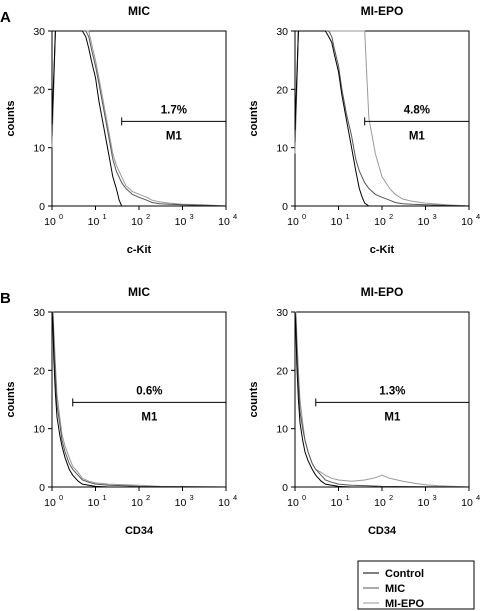  What do you see at coordinates (149, 391) in the screenshot?
I see `gate-percent: 0.6%` at bounding box center [149, 391].